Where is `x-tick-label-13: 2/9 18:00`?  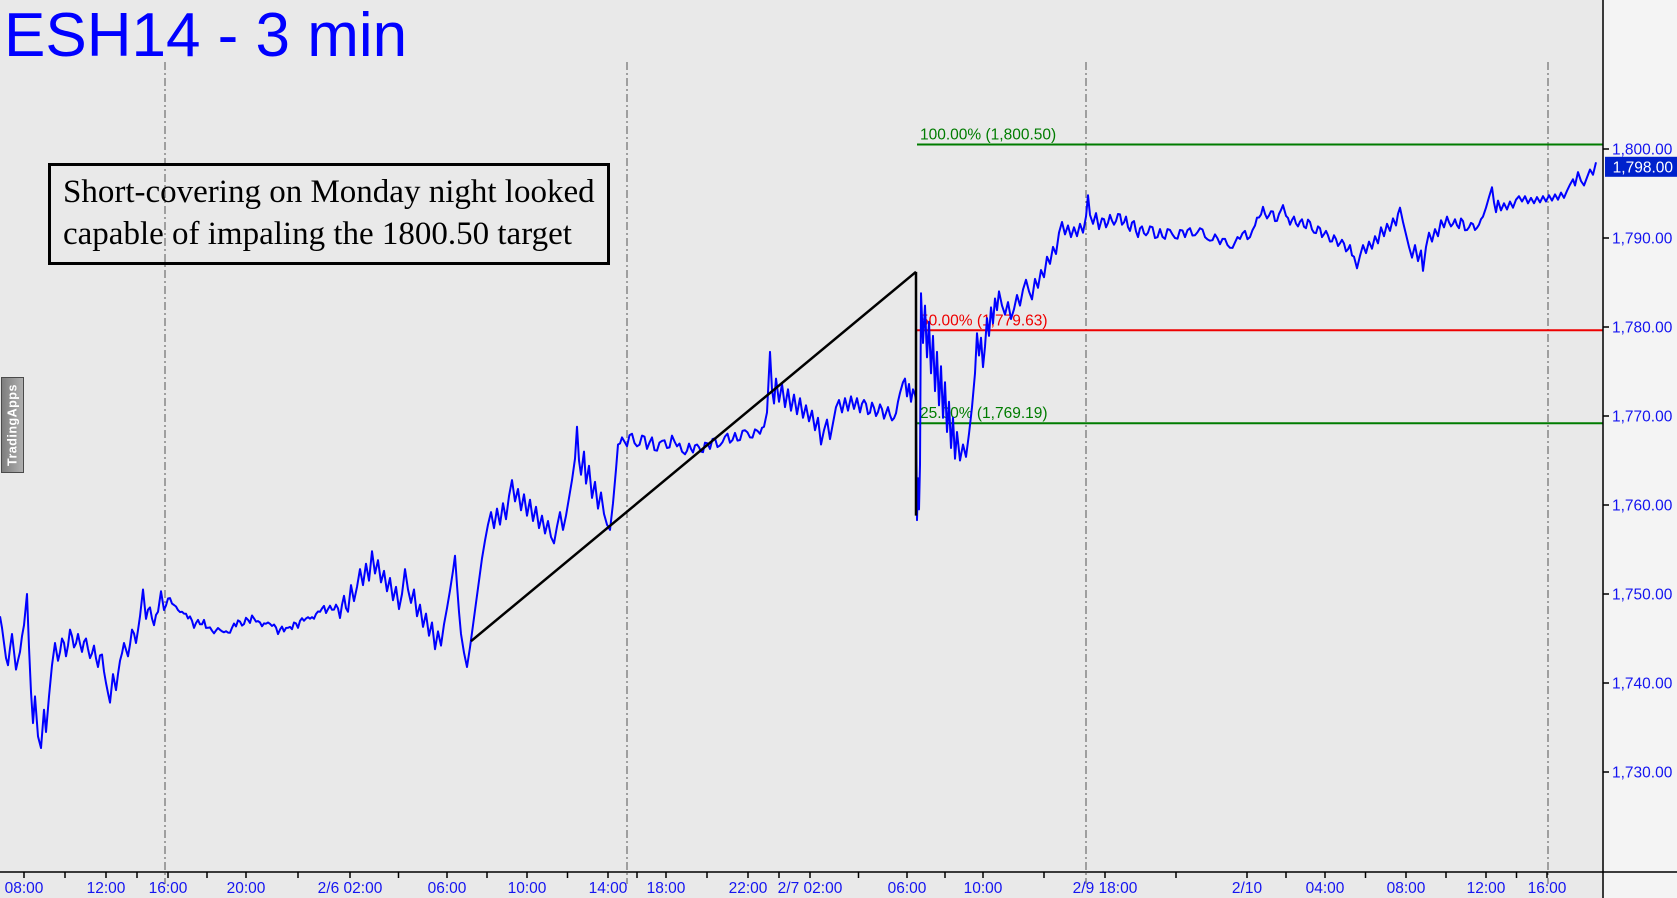 x-tick-label-13: 2/9 18:00 is located at coordinates (1105, 888).